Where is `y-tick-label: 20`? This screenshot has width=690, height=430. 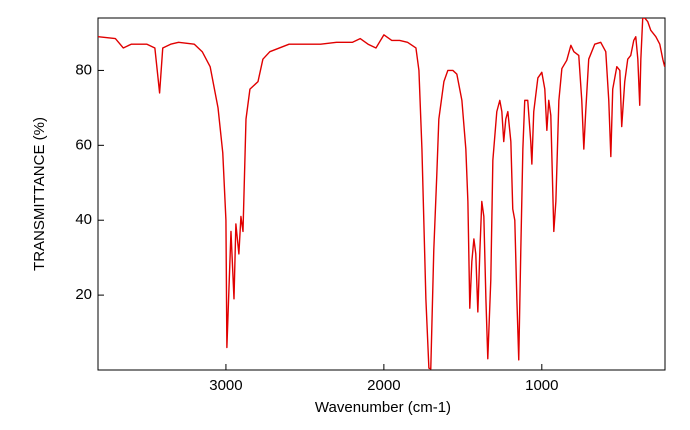 y-tick-label: 20 is located at coordinates (83, 294).